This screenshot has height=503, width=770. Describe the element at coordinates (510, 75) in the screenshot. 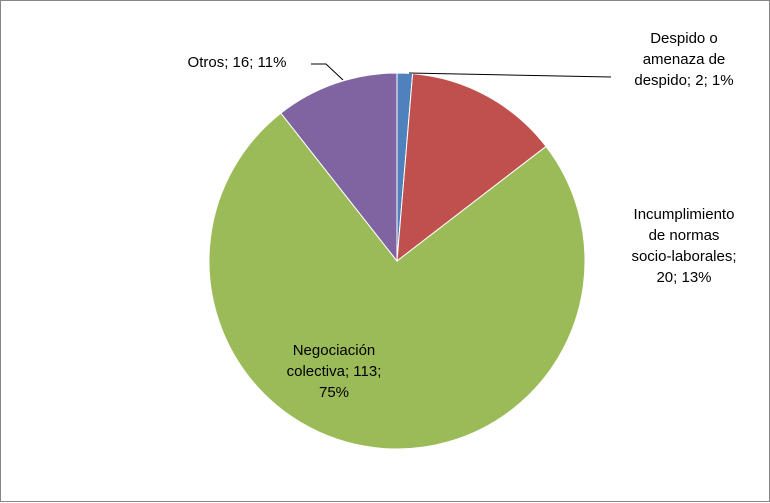

I see `leader-line-despido` at that location.